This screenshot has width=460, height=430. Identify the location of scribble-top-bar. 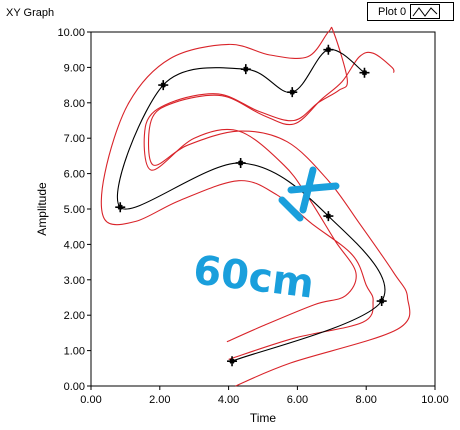
(313, 188).